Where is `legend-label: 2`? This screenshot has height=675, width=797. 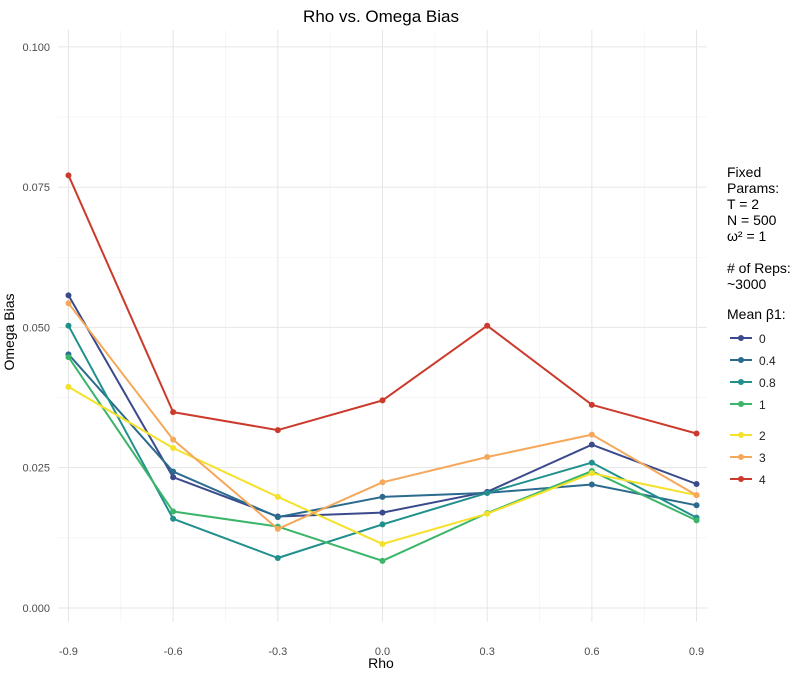
legend-label: 2 is located at coordinates (762, 436).